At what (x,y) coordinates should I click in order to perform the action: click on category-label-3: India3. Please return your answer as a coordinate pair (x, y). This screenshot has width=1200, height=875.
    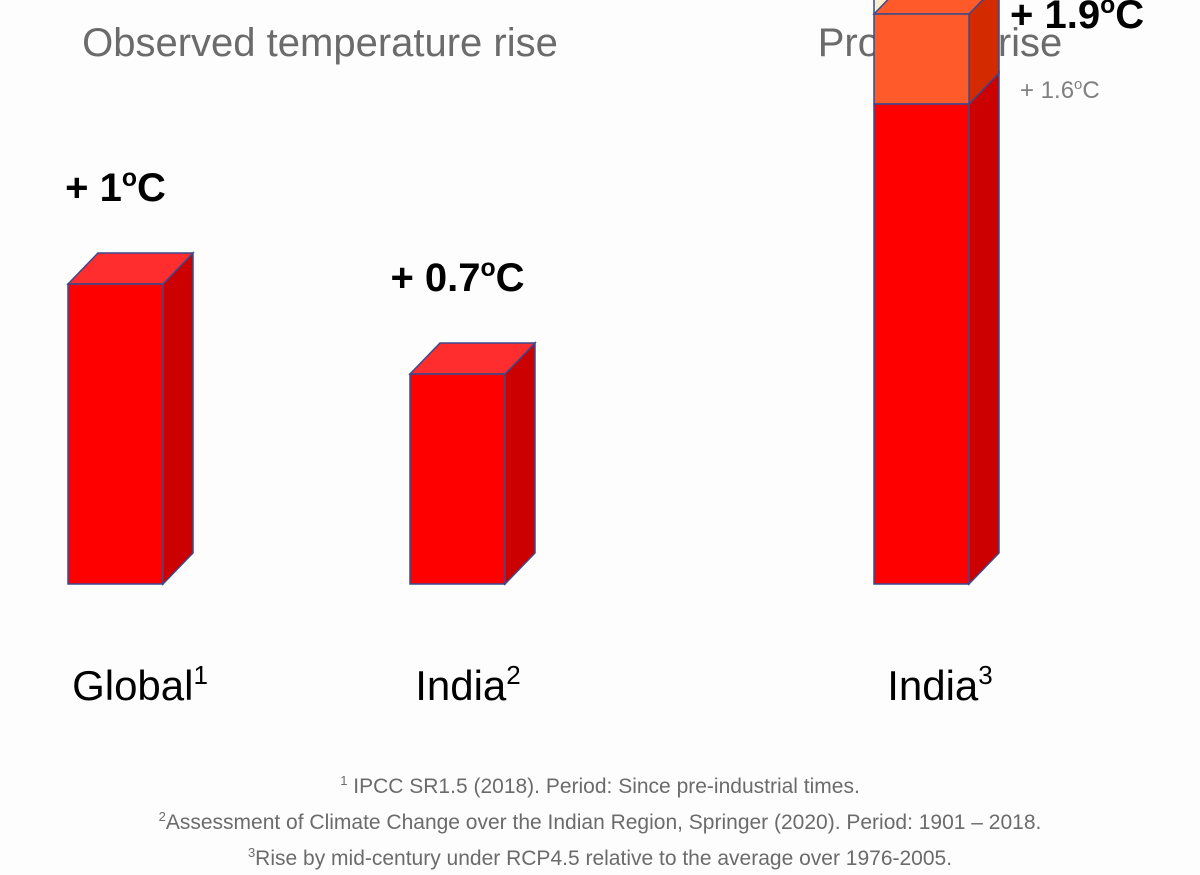
    Looking at the image, I should click on (940, 684).